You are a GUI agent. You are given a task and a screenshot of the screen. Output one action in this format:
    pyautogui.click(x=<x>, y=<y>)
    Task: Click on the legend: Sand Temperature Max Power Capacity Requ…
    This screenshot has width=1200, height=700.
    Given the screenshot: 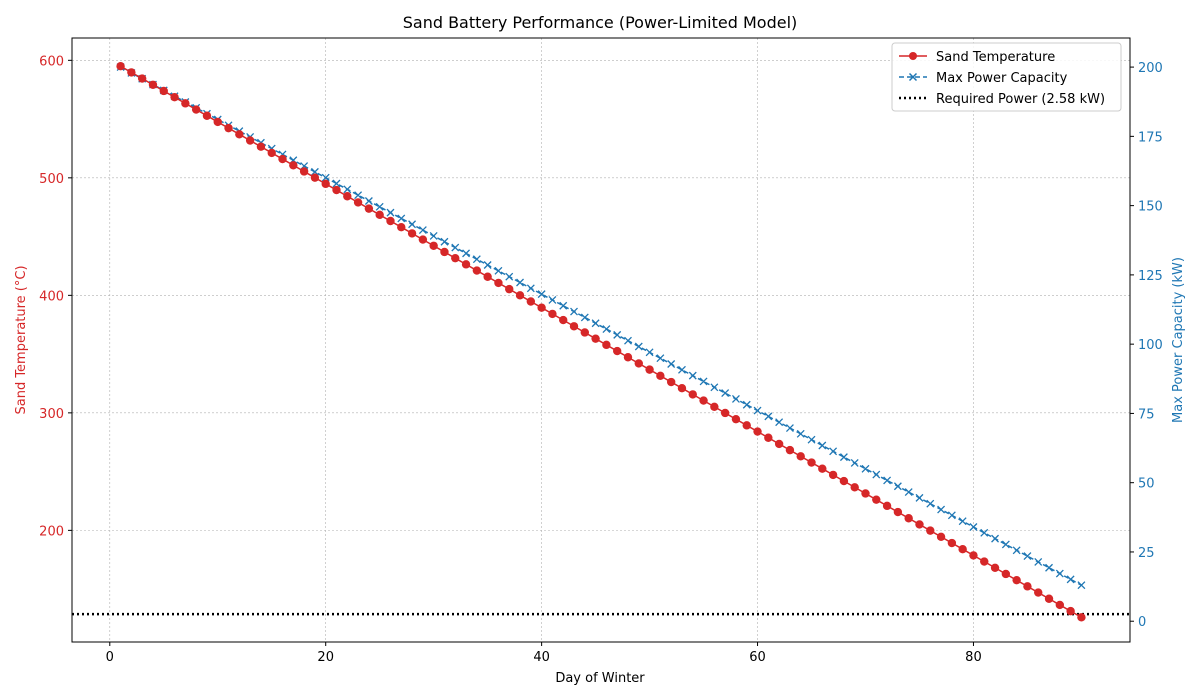 What is the action you would take?
    pyautogui.click(x=1006, y=77)
    